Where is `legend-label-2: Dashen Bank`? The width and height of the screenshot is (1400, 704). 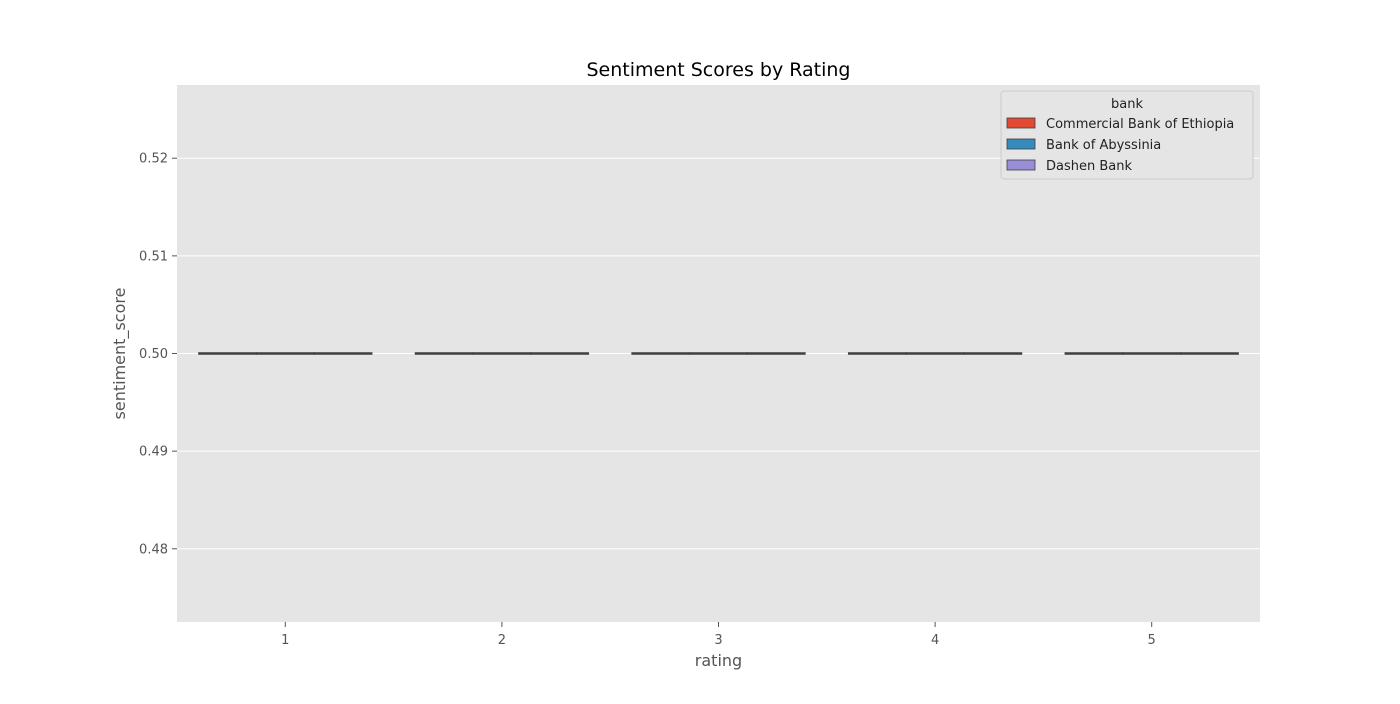 legend-label-2: Dashen Bank is located at coordinates (1089, 166).